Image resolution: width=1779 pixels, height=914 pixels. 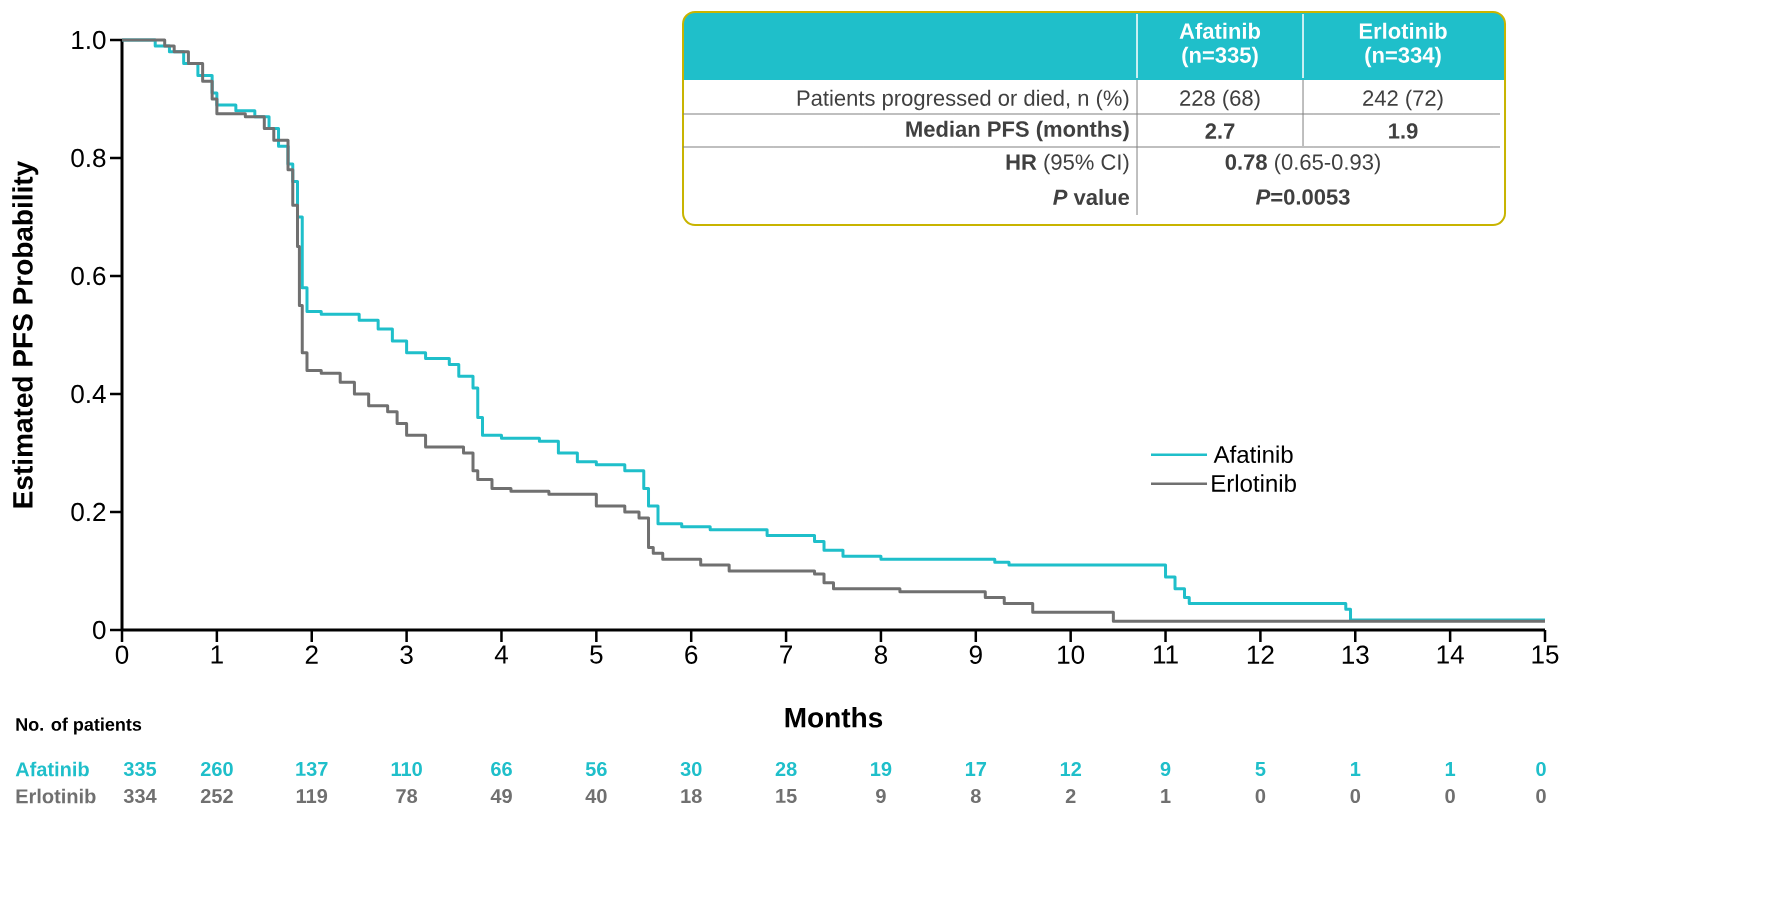 What do you see at coordinates (79, 726) in the screenshot?
I see `text: No. of patients` at bounding box center [79, 726].